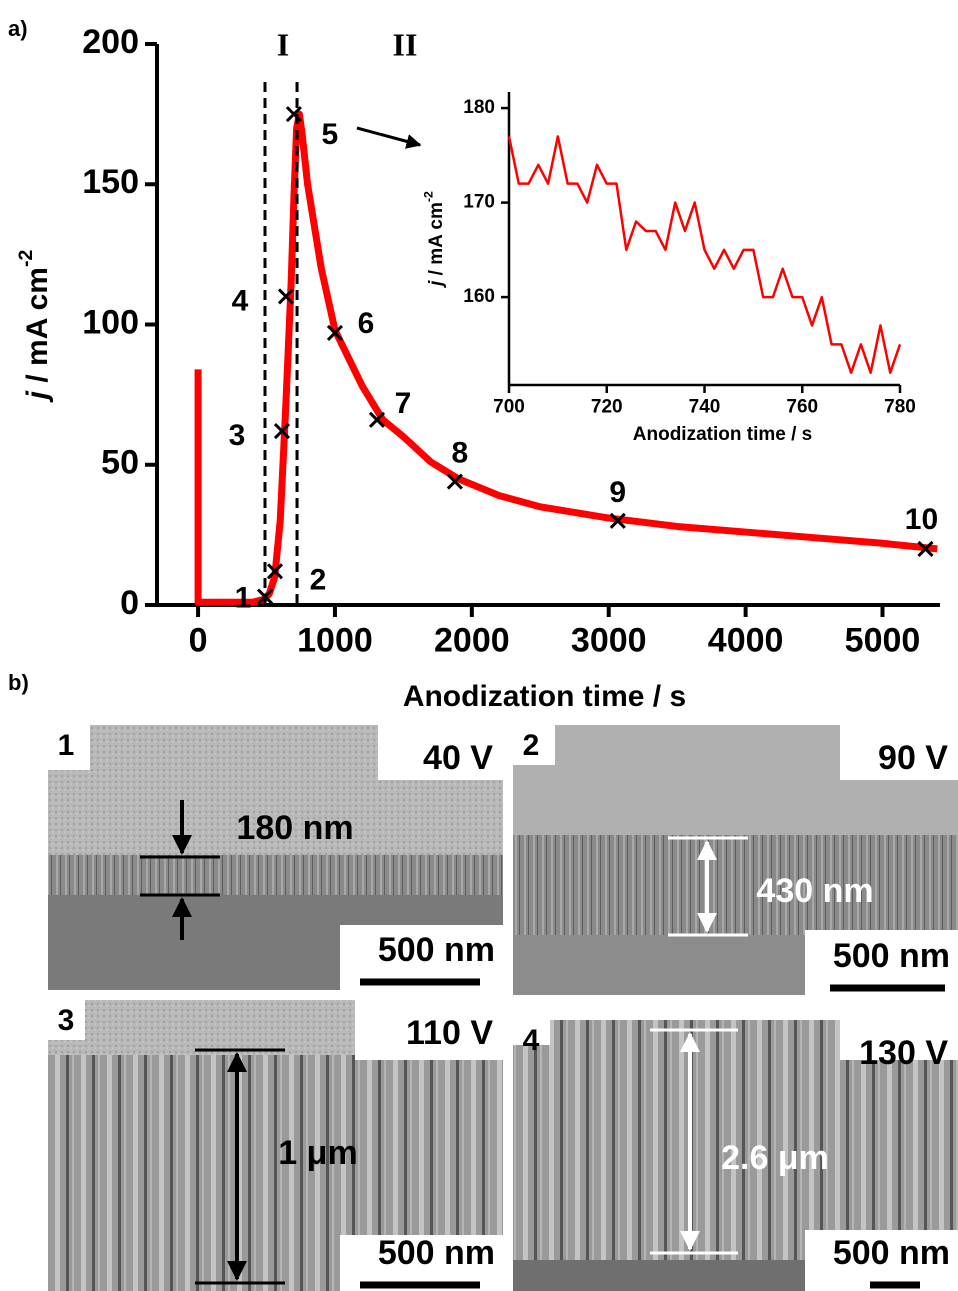 The width and height of the screenshot is (958, 1291). I want to click on voltage-label: 110 V, so click(449, 1033).